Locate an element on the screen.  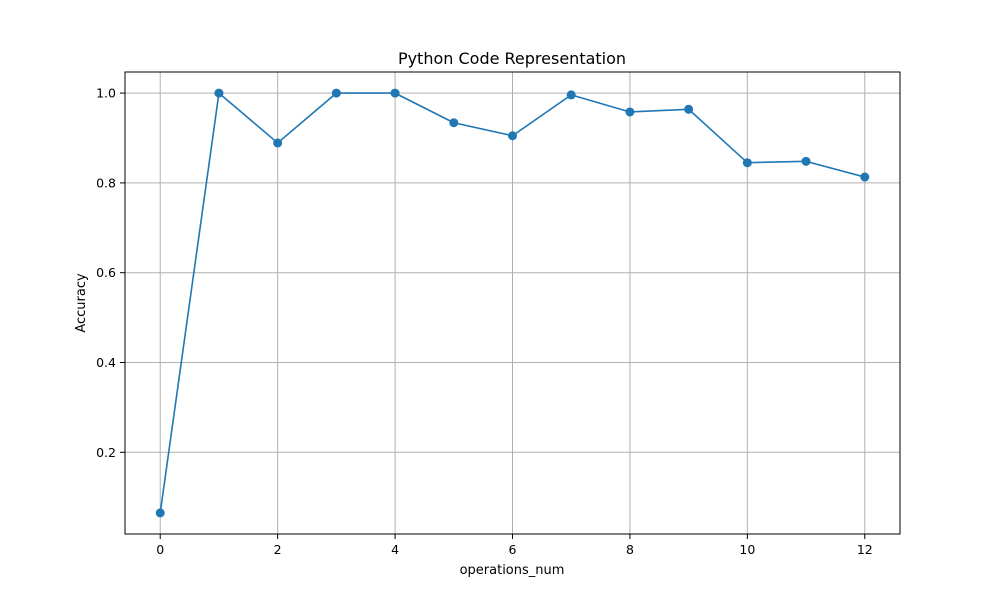
x-tick-label: 2 is located at coordinates (278, 549).